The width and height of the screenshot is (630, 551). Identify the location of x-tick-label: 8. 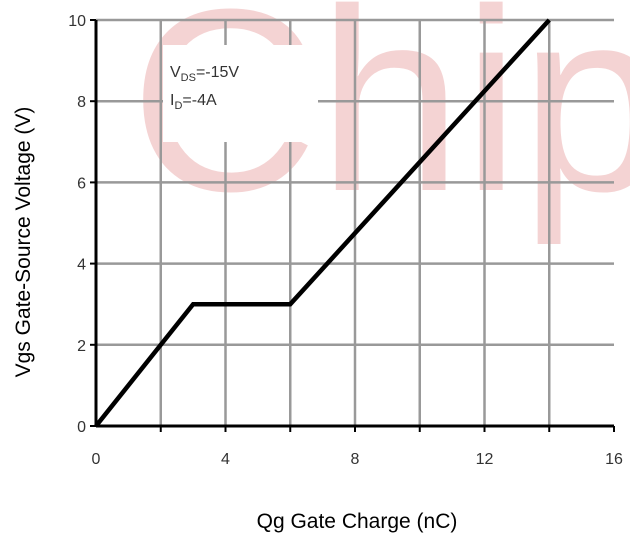
(355, 459).